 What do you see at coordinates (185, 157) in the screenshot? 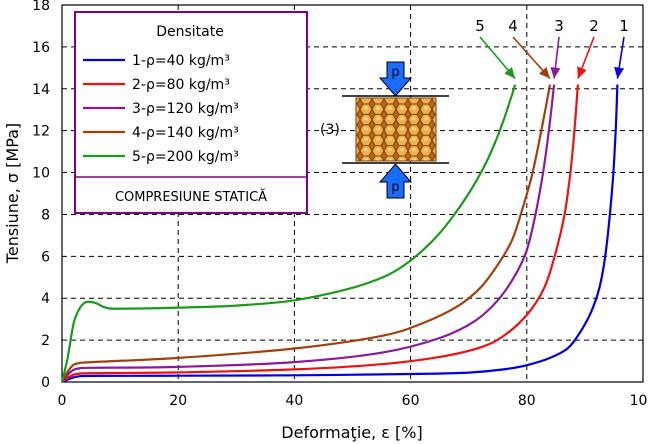
I see `legend-label-5: 5-ρ=200 kg/m³` at bounding box center [185, 157].